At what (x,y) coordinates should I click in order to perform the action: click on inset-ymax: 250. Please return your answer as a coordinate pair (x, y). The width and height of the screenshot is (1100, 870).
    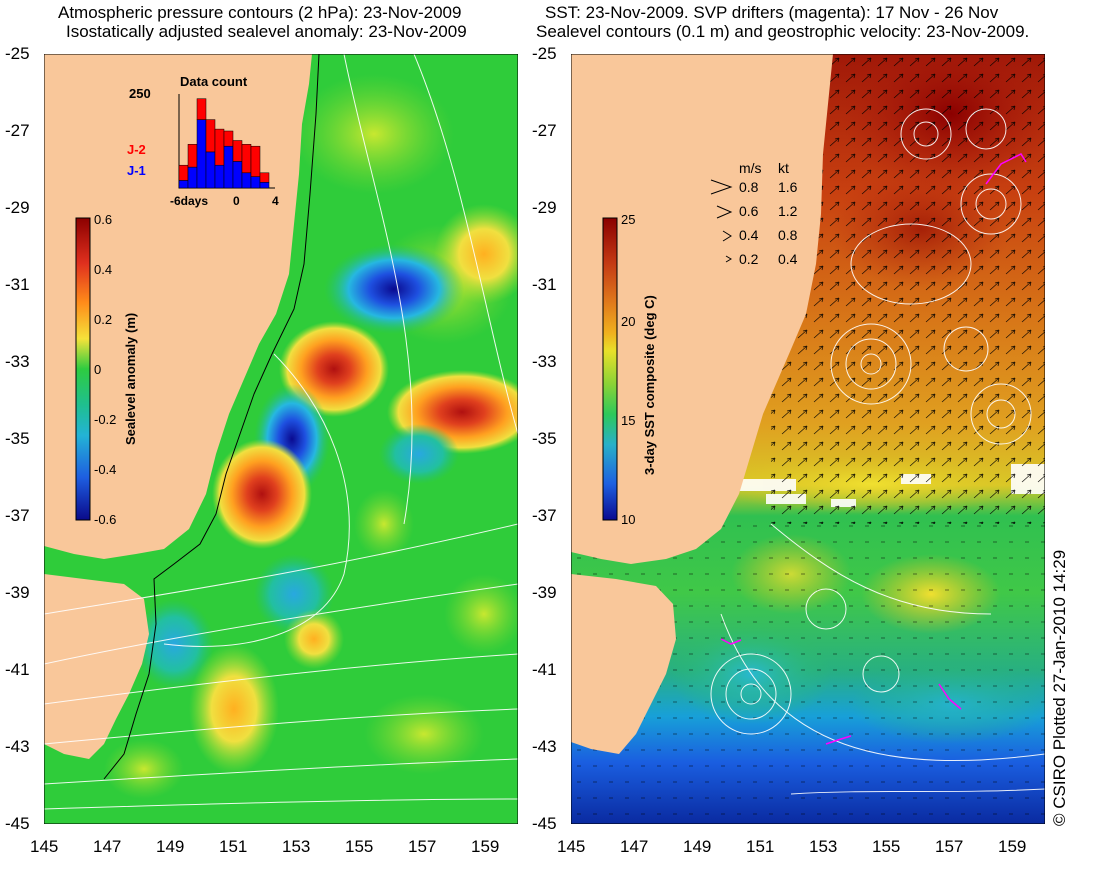
    Looking at the image, I should click on (140, 93).